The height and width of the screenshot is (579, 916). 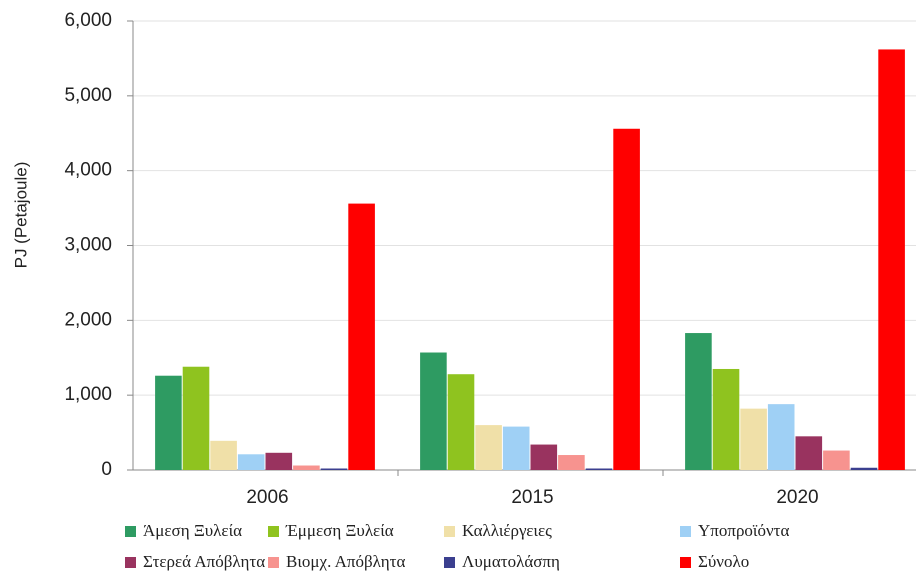 What do you see at coordinates (88, 245) in the screenshot?
I see `y-tick-label: 3,000` at bounding box center [88, 245].